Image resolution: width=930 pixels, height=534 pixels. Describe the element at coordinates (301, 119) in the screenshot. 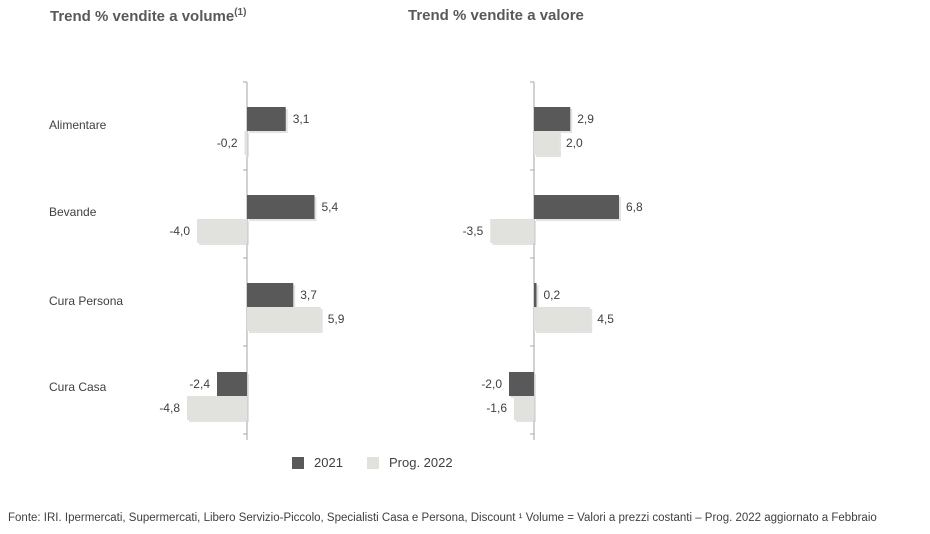

I see `data-label-volume-2021-0: 3,1` at that location.